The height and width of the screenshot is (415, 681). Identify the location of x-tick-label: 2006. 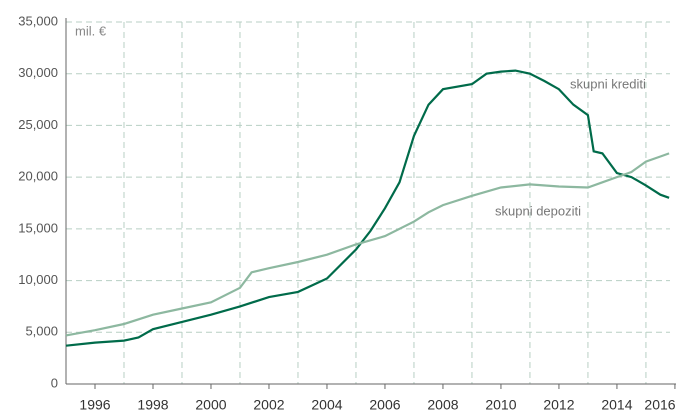
(384, 405).